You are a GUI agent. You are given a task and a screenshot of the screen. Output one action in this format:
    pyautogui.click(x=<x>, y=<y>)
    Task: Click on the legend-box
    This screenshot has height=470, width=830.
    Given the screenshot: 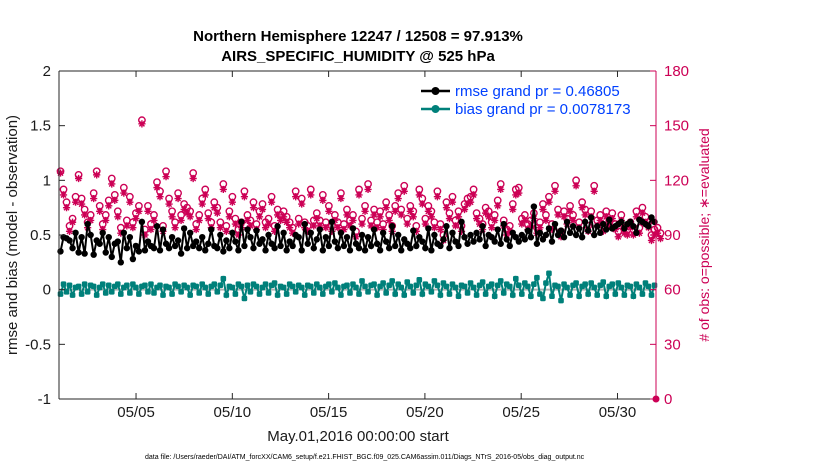 What is the action you would take?
    pyautogui.click(x=534, y=101)
    